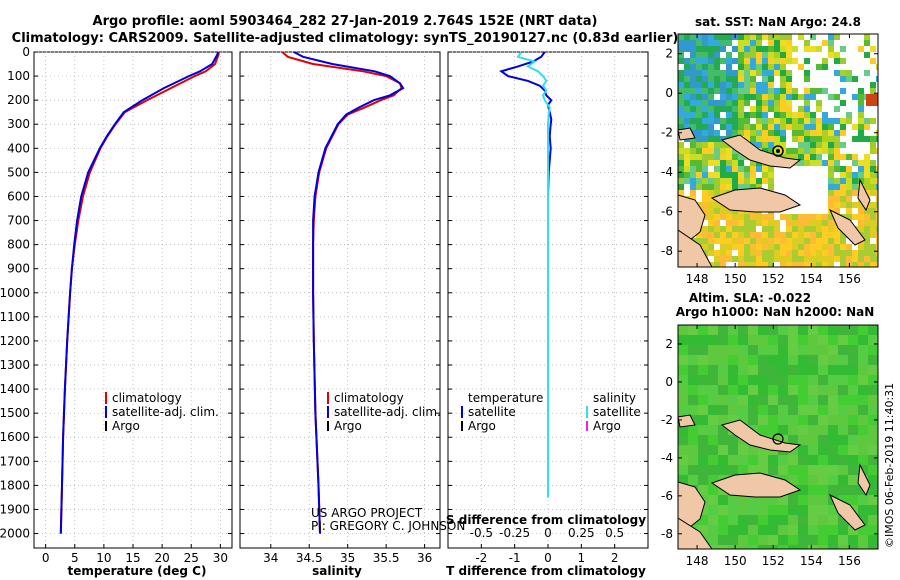 This screenshot has height=580, width=900. Describe the element at coordinates (735, 561) in the screenshot. I see `map-x-tick-label: 150` at that location.